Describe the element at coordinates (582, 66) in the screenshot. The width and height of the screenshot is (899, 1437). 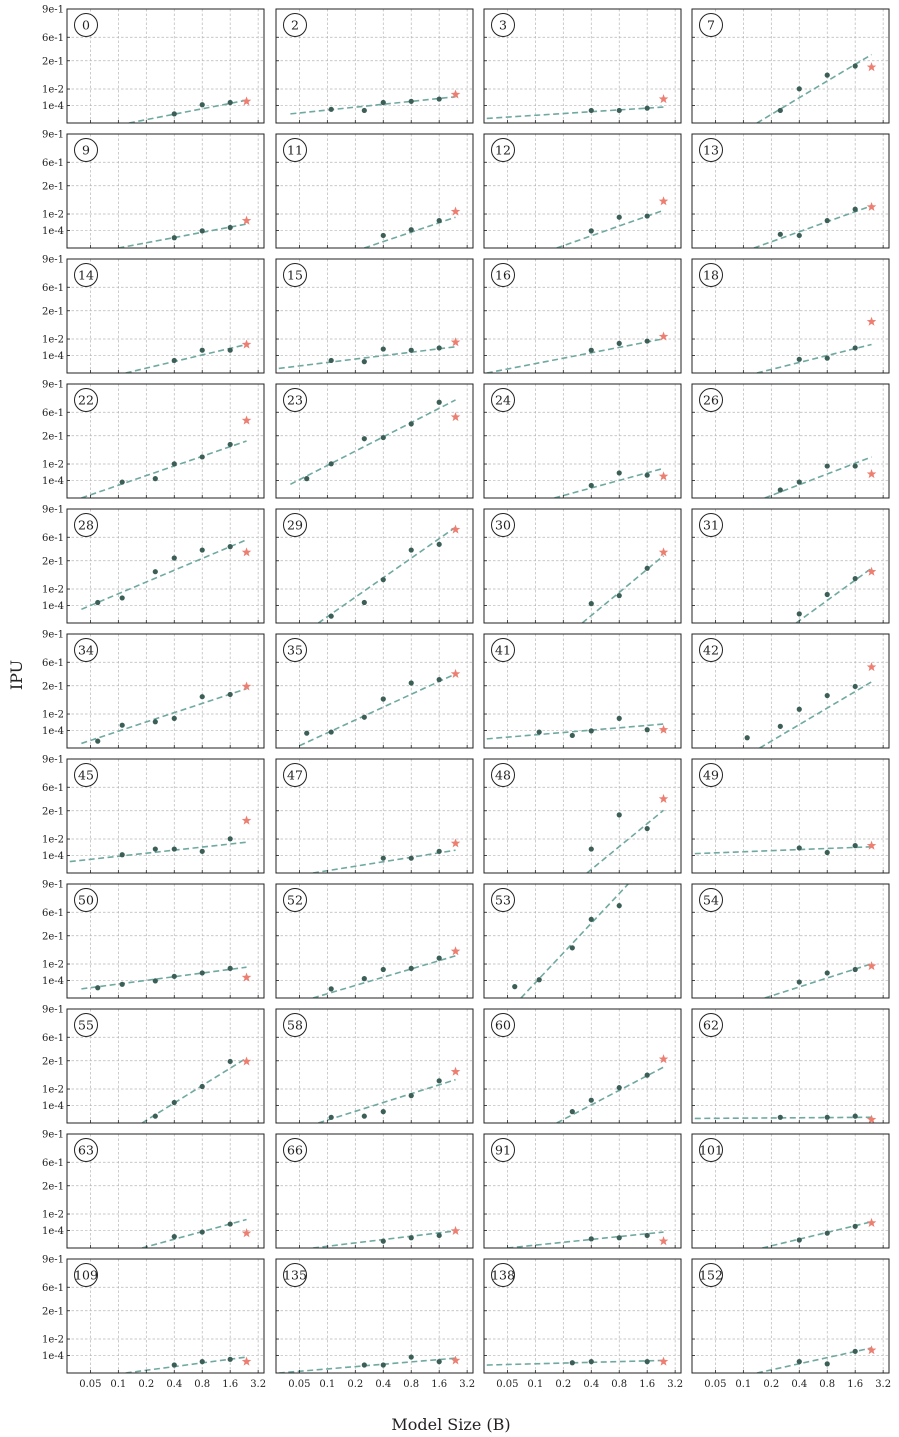
I see `panel: 3` at that location.